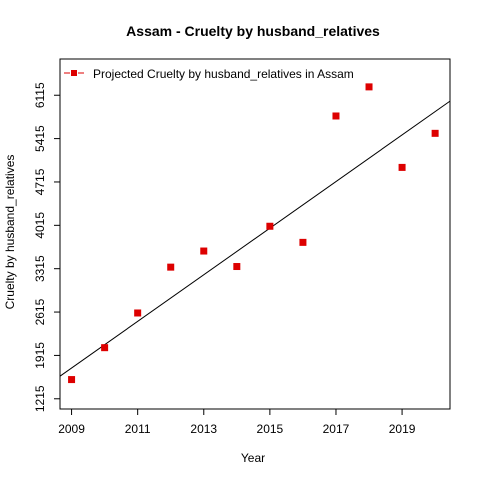 This screenshot has height=480, width=480. Describe the element at coordinates (40, 225) in the screenshot. I see `y-tick-label: 4015` at that location.